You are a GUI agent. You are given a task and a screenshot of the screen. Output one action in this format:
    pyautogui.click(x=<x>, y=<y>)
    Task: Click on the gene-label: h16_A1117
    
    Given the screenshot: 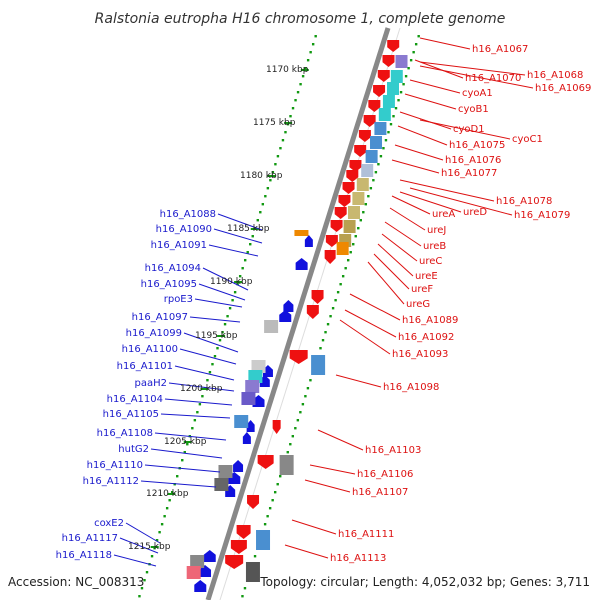 What is the action you would take?
    pyautogui.click(x=90, y=538)
    